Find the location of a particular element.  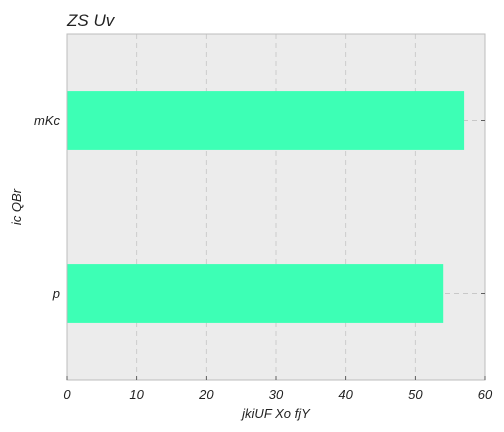

x-tick-label: 50 is located at coordinates (415, 394).